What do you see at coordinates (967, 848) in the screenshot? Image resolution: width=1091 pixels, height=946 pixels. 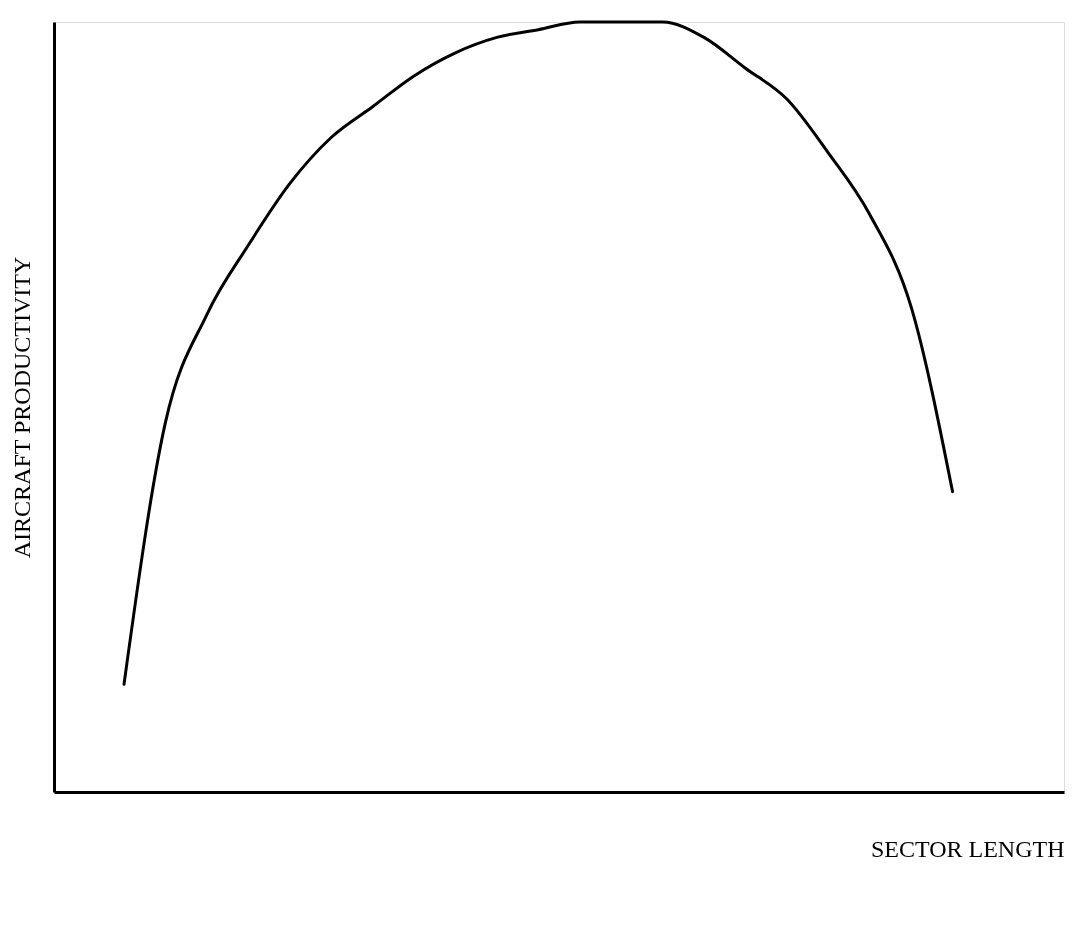 I see `x-axis-title: SECTOR LENGTH` at bounding box center [967, 848].